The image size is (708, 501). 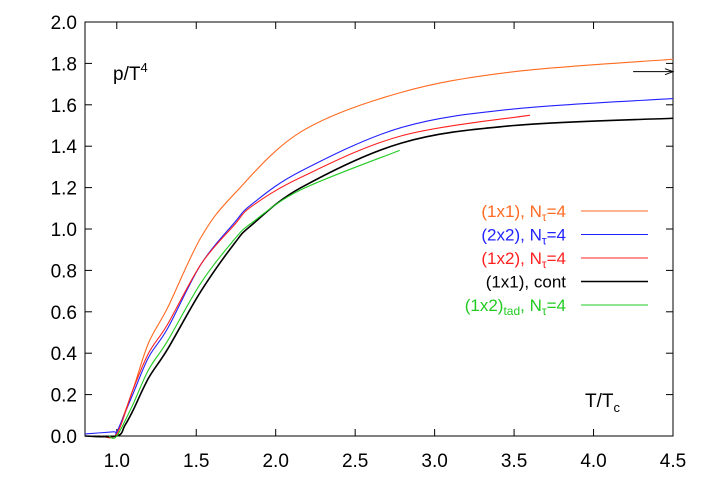 I want to click on legend-label: (1x2), Nτ=4, so click(x=523, y=260).